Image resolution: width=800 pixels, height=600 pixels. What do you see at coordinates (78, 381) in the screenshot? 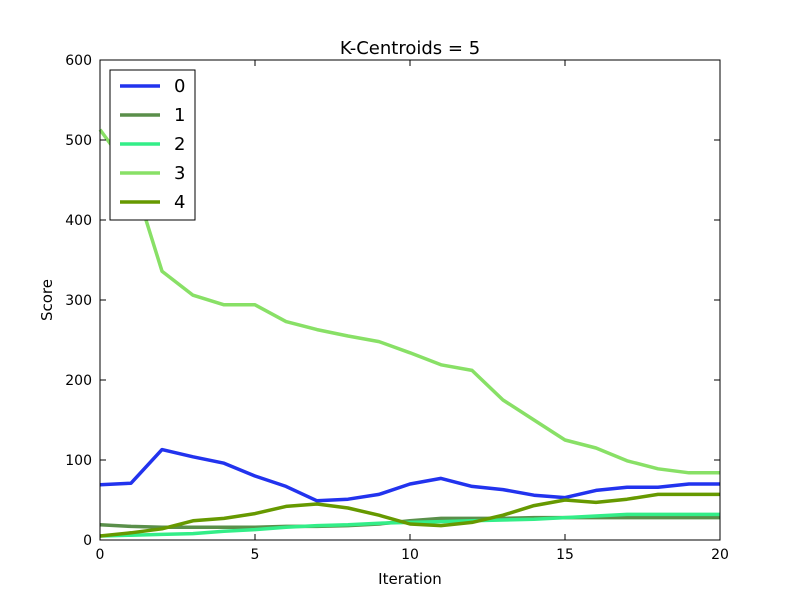
I see `y-tick-label: 200` at bounding box center [78, 381].